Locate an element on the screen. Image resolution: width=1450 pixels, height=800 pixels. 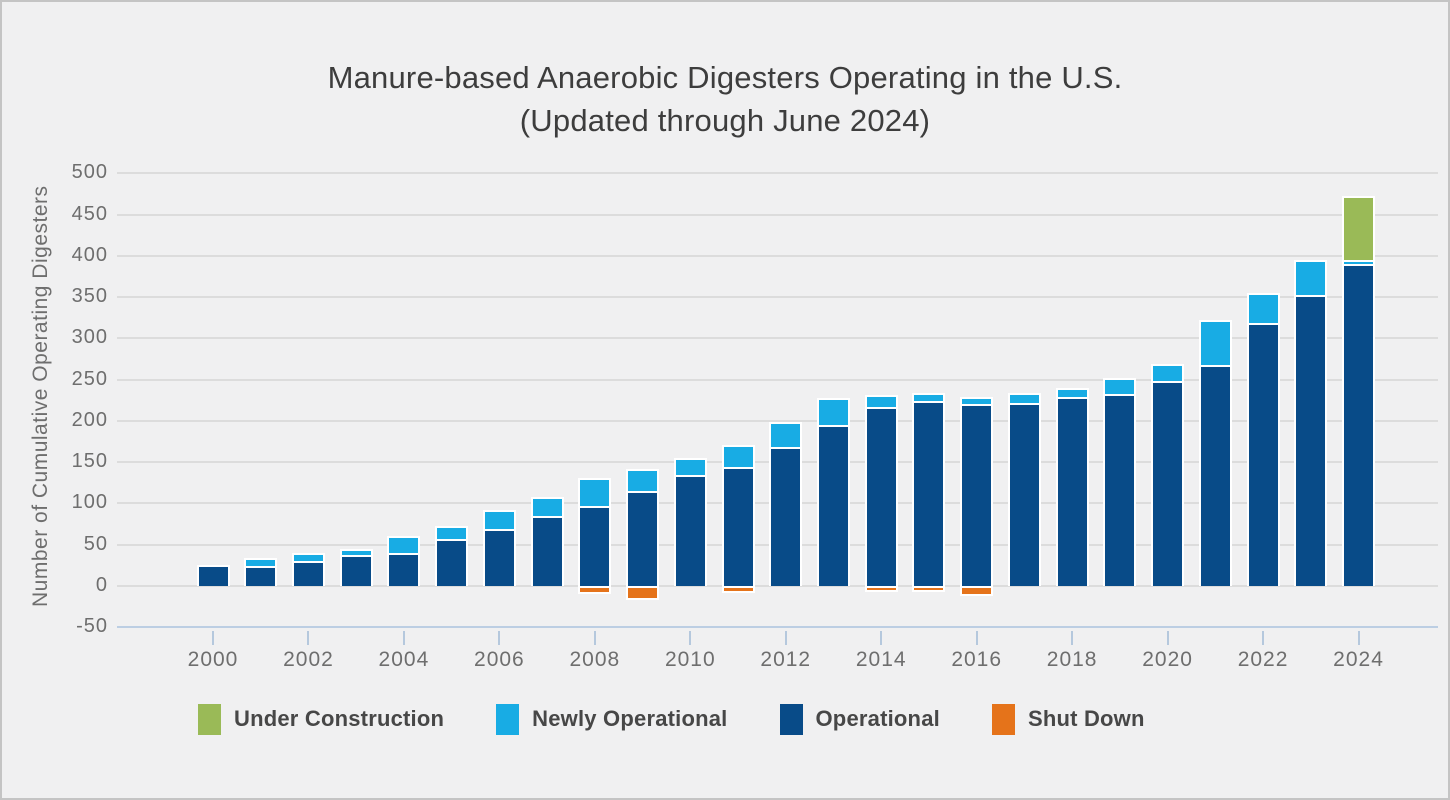
bar-segment-operational-2001 is located at coordinates (261, 577).